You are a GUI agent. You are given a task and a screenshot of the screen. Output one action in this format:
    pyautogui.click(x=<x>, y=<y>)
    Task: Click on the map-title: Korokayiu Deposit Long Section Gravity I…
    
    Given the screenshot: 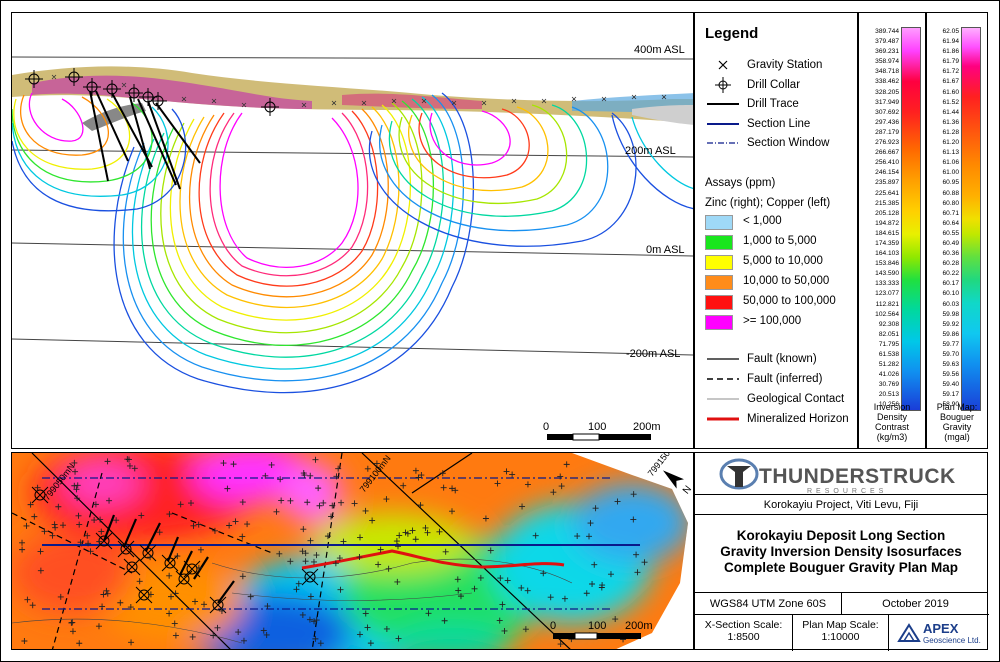 What is the action you would take?
    pyautogui.click(x=841, y=554)
    